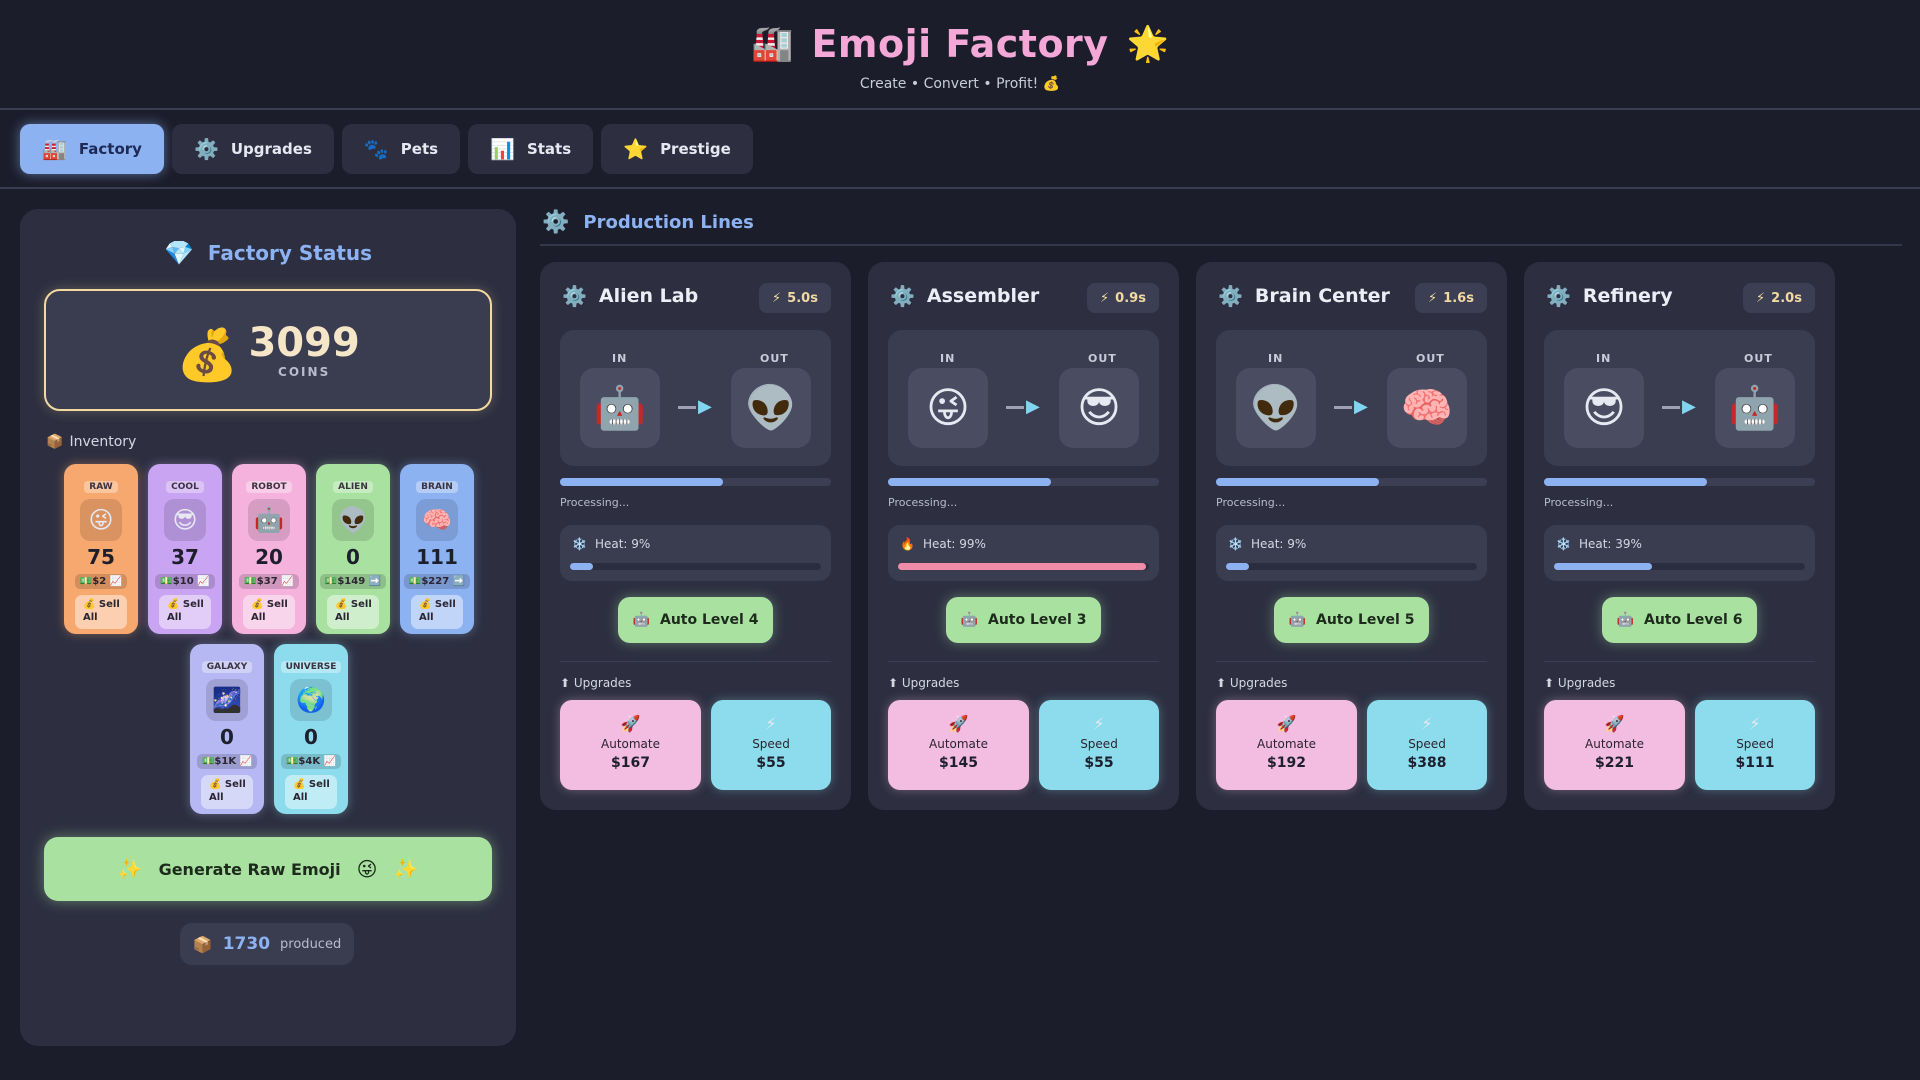 This screenshot has width=1920, height=1080. I want to click on heat-panel: ❄️ Heat: 9%, so click(1351, 553).